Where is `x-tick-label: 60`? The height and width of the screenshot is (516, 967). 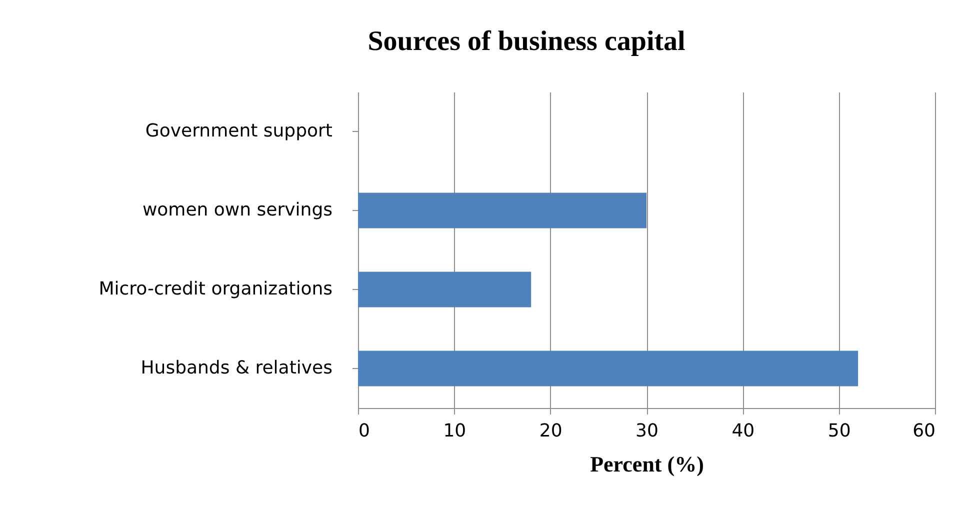
x-tick-label: 60 is located at coordinates (924, 431).